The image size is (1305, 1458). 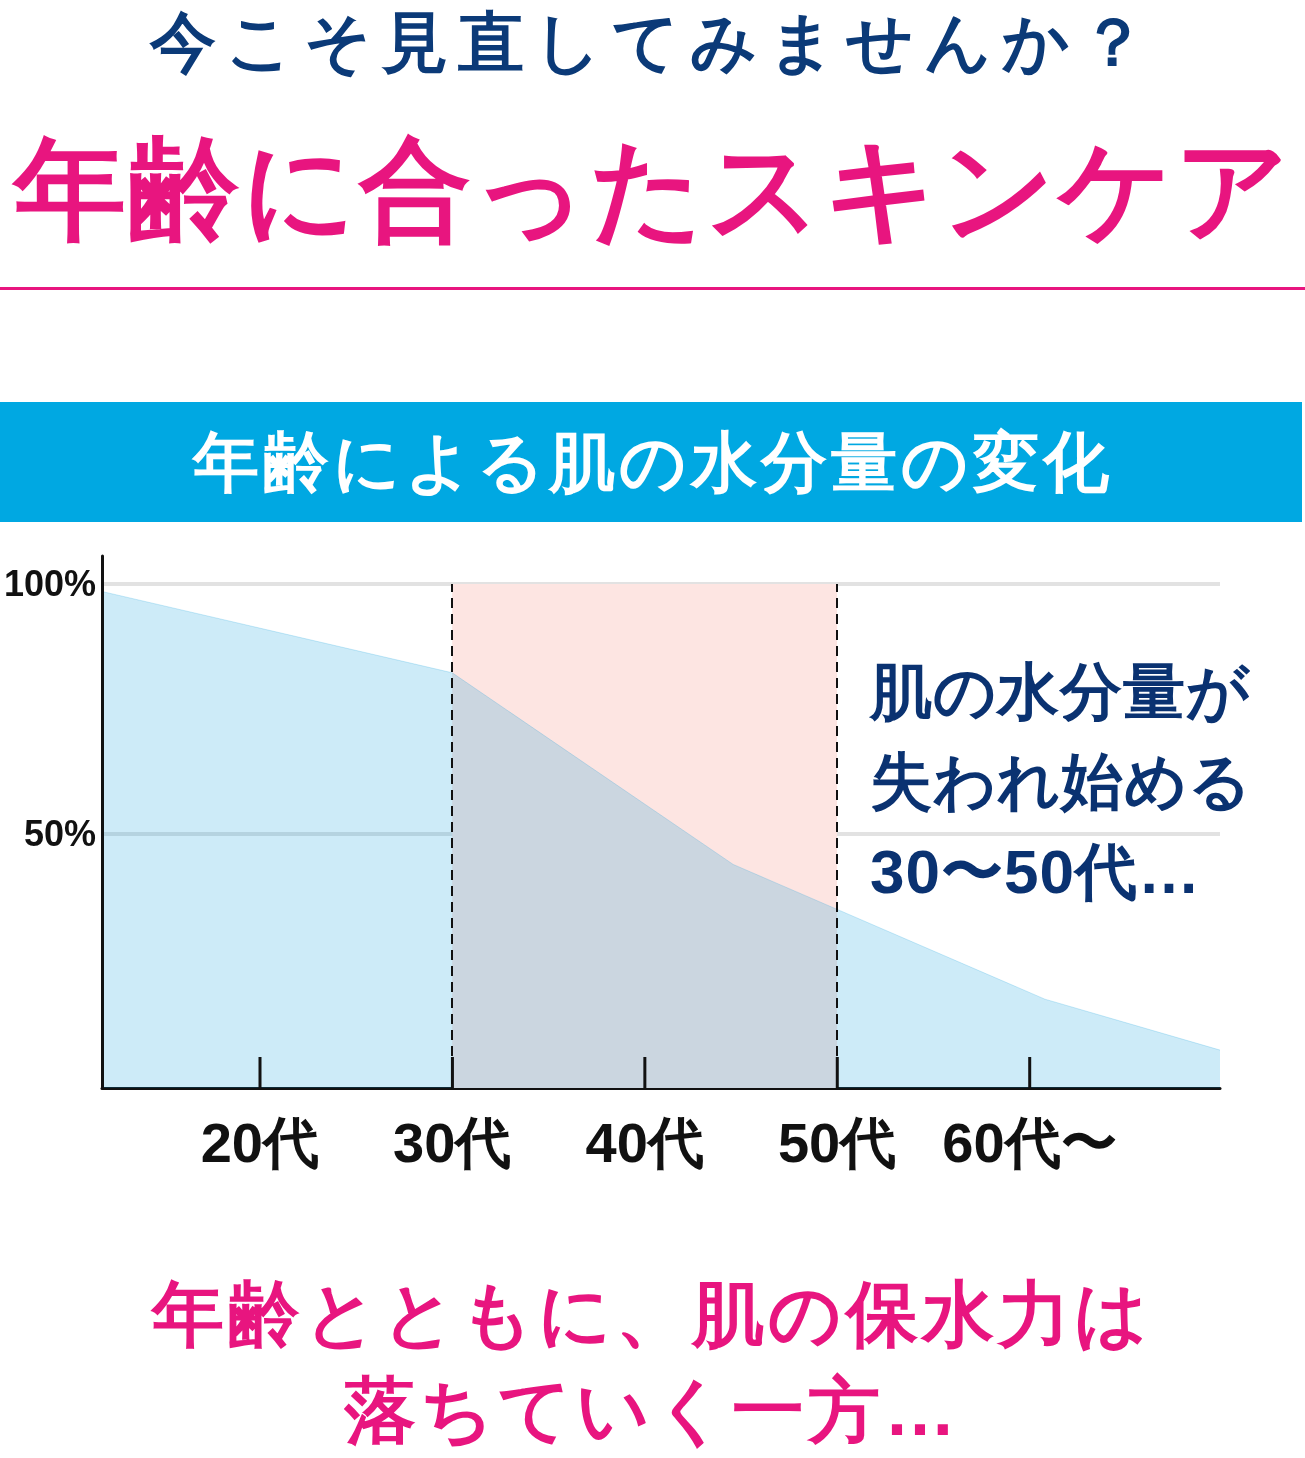 I want to click on y-tick-label: 50%, so click(x=59, y=833).